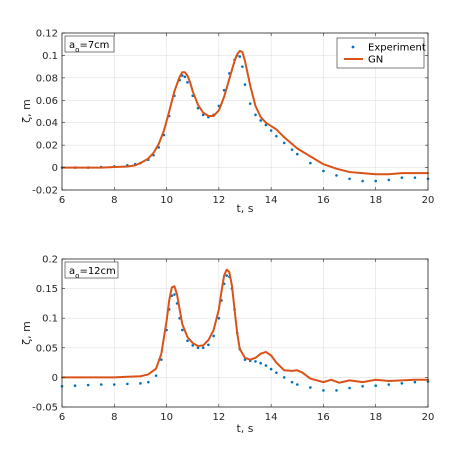 The height and width of the screenshot is (456, 474). What do you see at coordinates (218, 417) in the screenshot?
I see `bottom-chart-x-tick-label: 12` at bounding box center [218, 417].